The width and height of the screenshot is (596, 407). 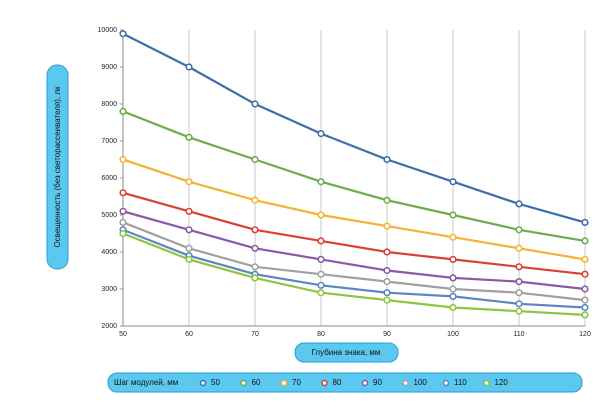 I want to click on x-tick-label: 70, so click(x=255, y=334).